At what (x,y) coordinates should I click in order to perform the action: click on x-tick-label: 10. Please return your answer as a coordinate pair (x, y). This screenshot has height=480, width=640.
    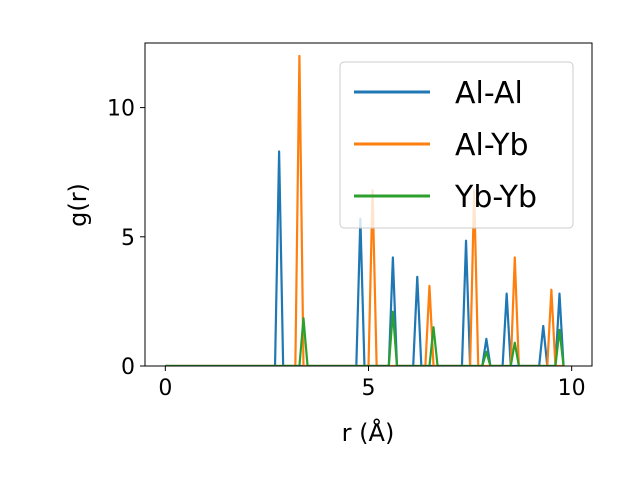
    Looking at the image, I should click on (572, 388).